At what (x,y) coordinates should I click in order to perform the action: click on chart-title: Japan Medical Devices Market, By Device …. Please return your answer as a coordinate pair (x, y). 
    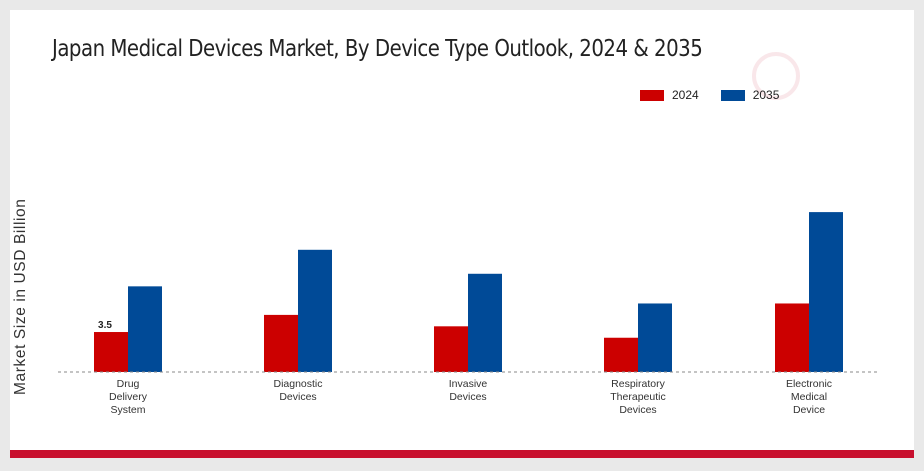
    Looking at the image, I should click on (377, 49).